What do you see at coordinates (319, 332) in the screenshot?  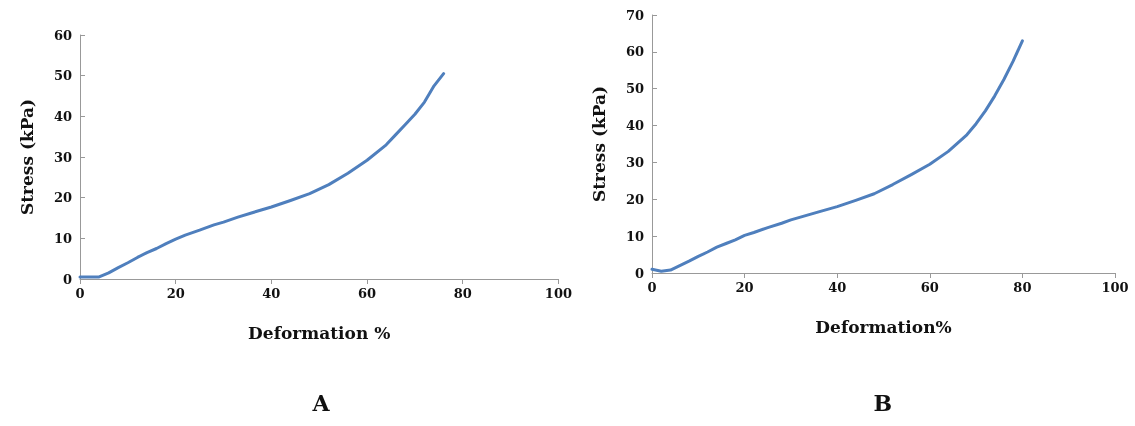 I see `x-axis-title: Deformation %` at bounding box center [319, 332].